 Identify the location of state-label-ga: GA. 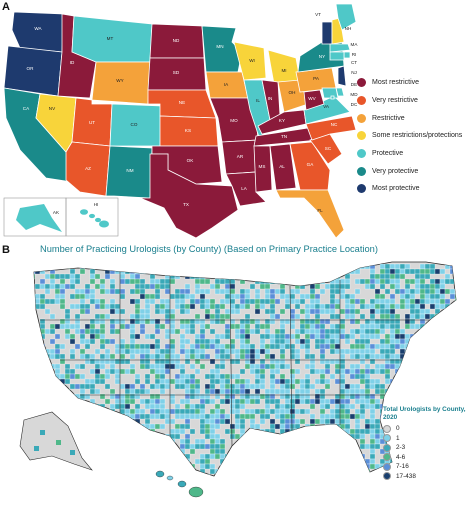
(311, 164).